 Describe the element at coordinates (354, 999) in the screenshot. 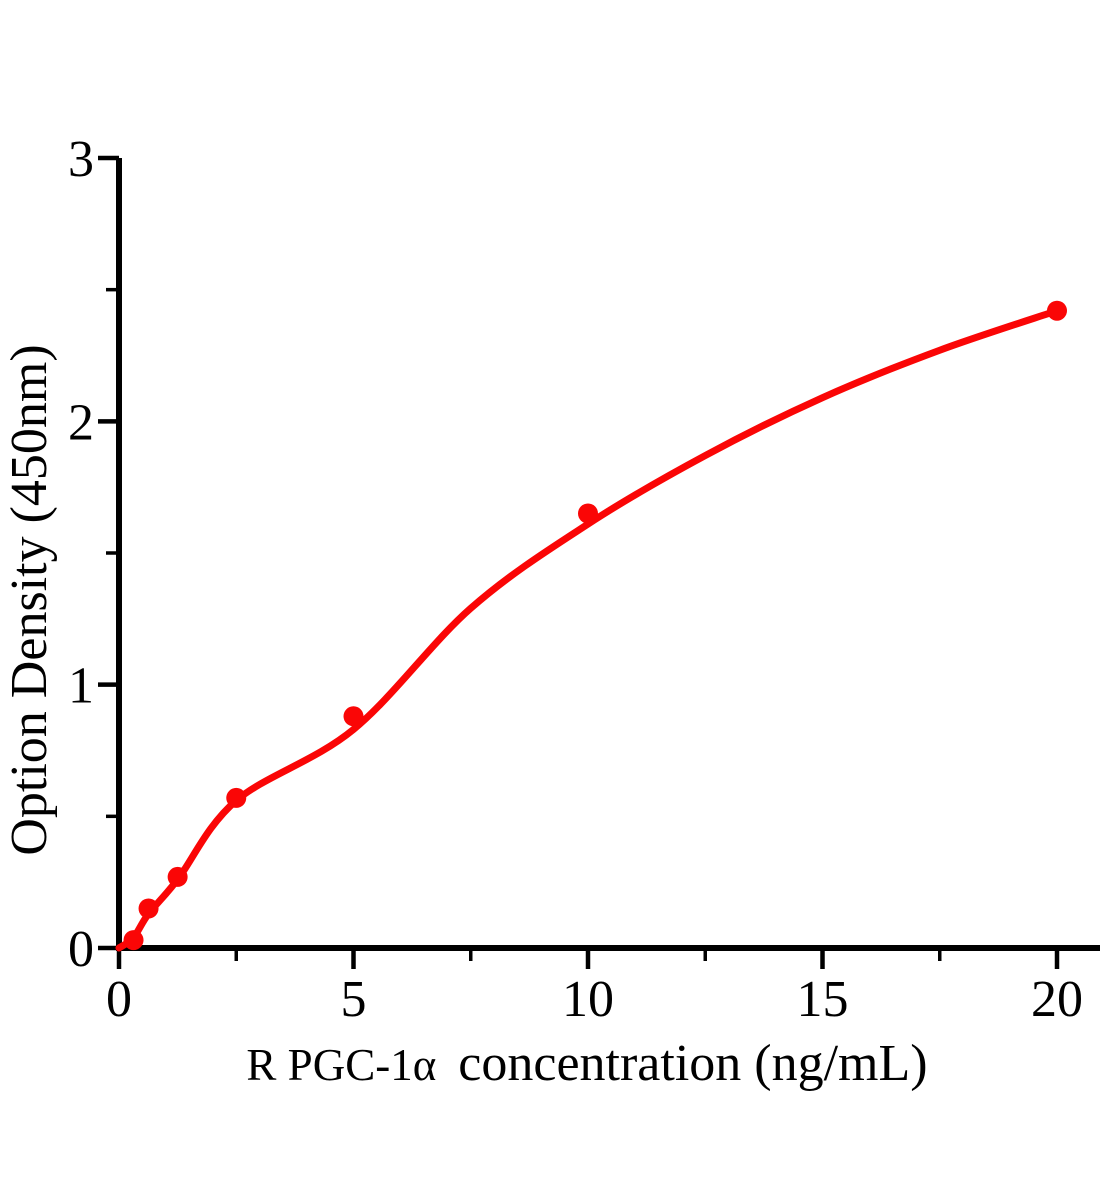

I see `x-tick-label: 5` at that location.